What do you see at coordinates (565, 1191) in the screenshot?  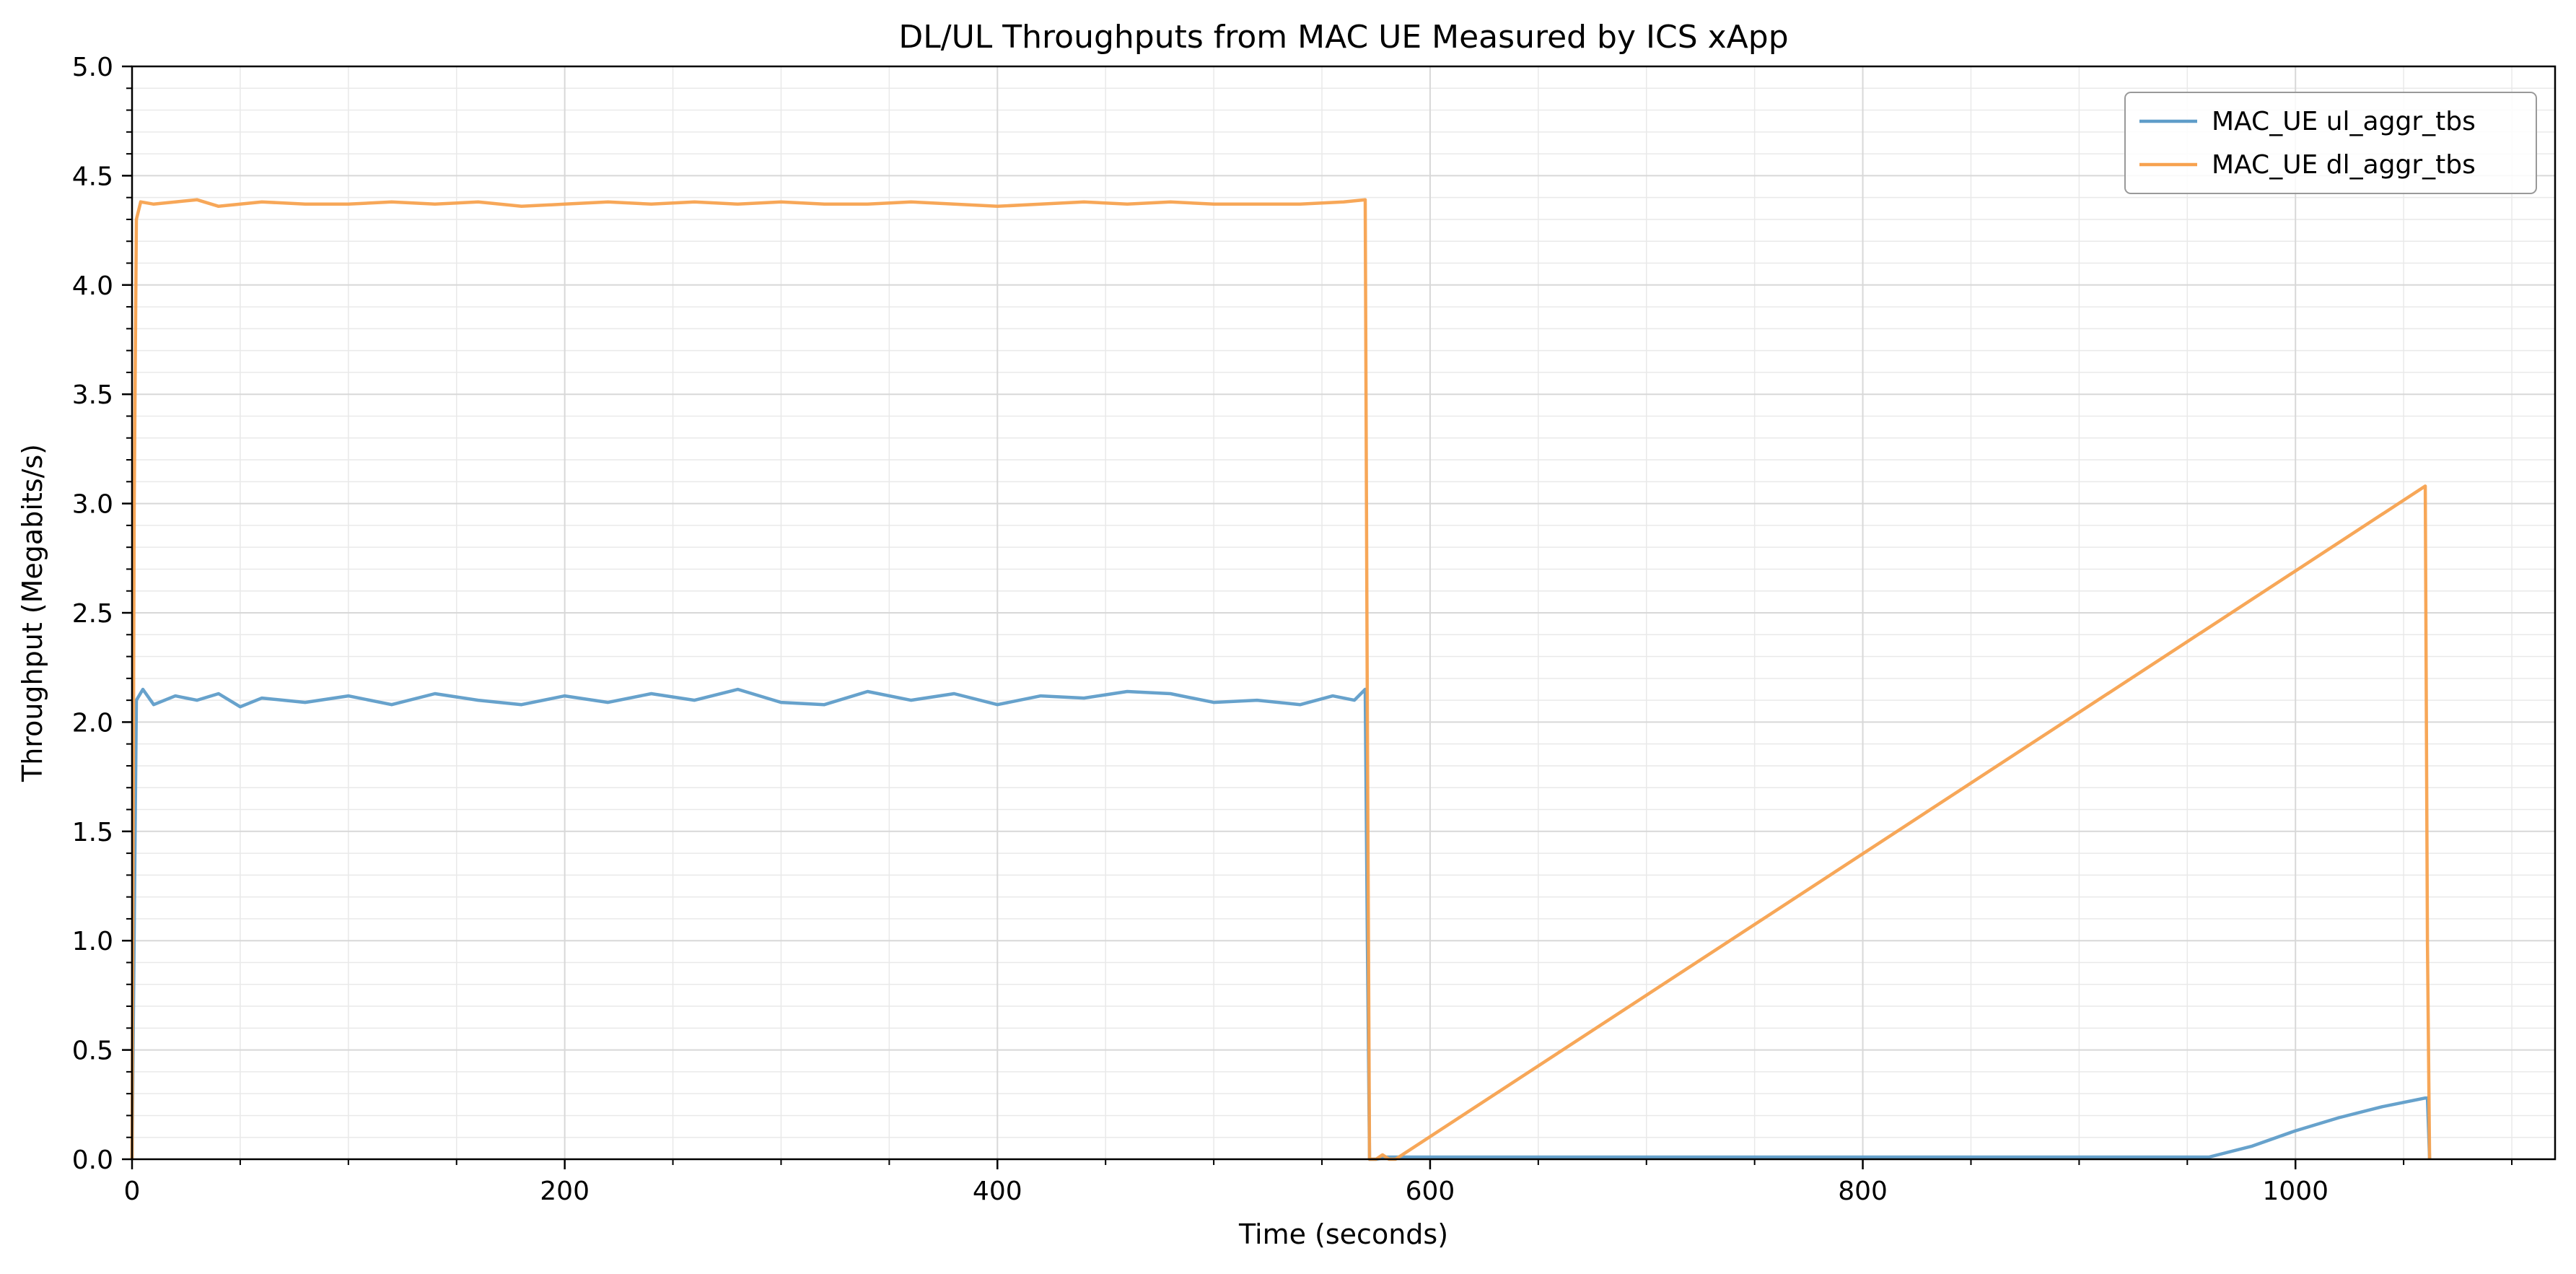 I see `x-tick-label: 200` at bounding box center [565, 1191].